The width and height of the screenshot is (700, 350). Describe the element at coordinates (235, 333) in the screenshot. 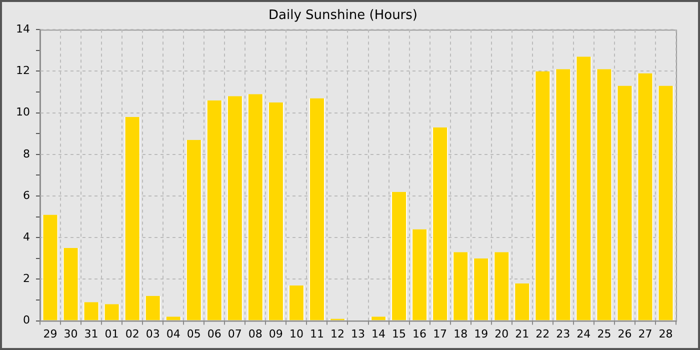

I see `x-tick-label: 07` at that location.